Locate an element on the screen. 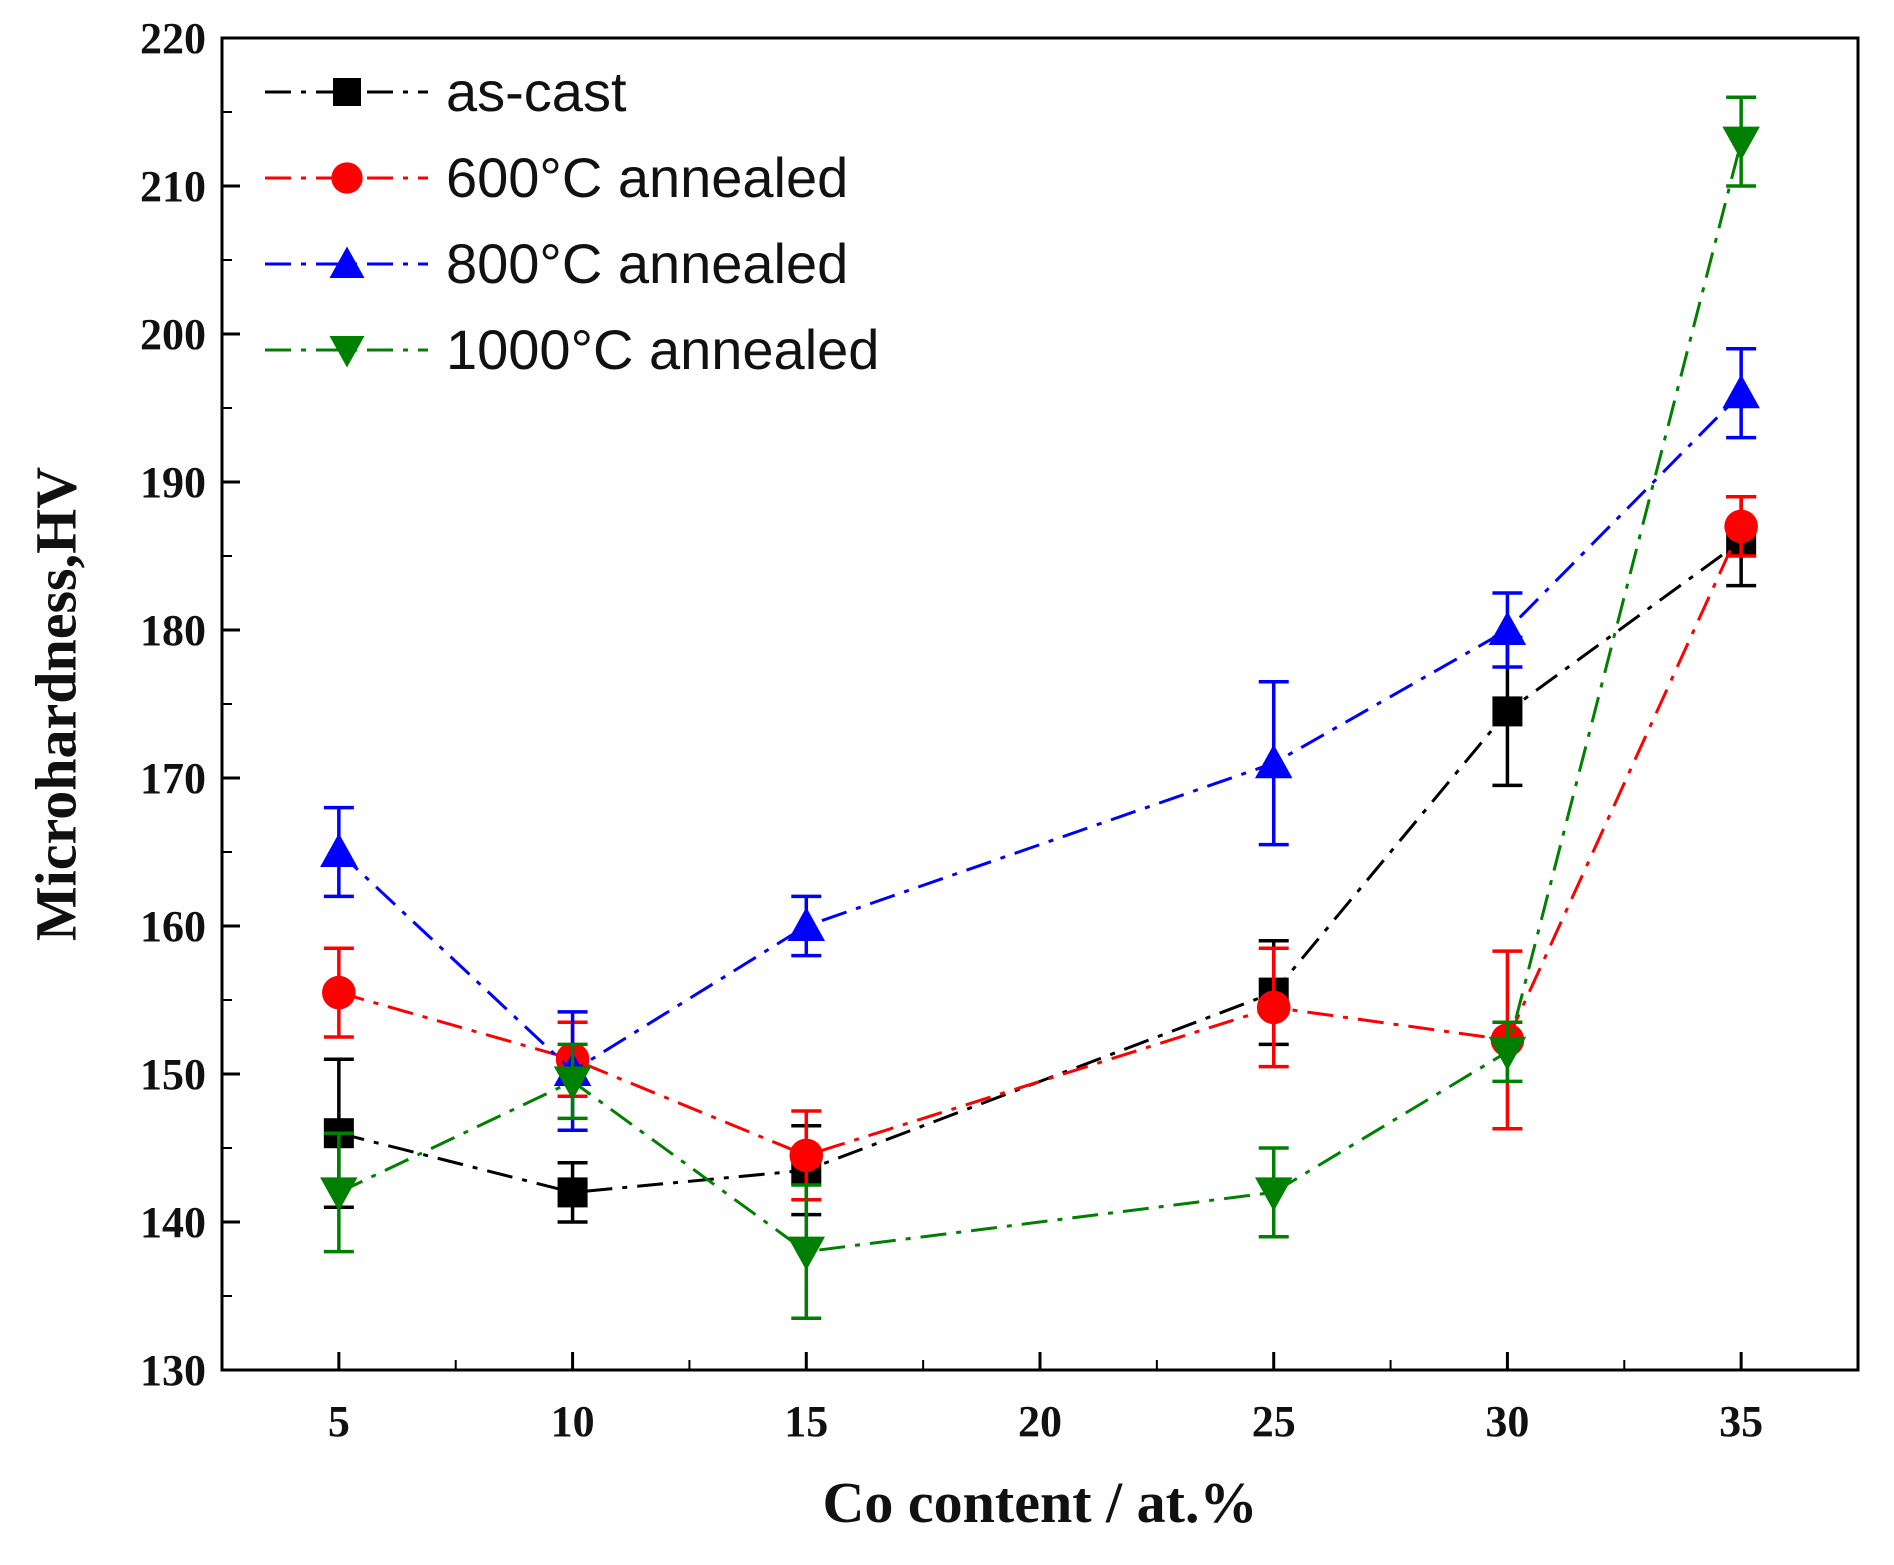  x-tick-label: 10 is located at coordinates (573, 1421).